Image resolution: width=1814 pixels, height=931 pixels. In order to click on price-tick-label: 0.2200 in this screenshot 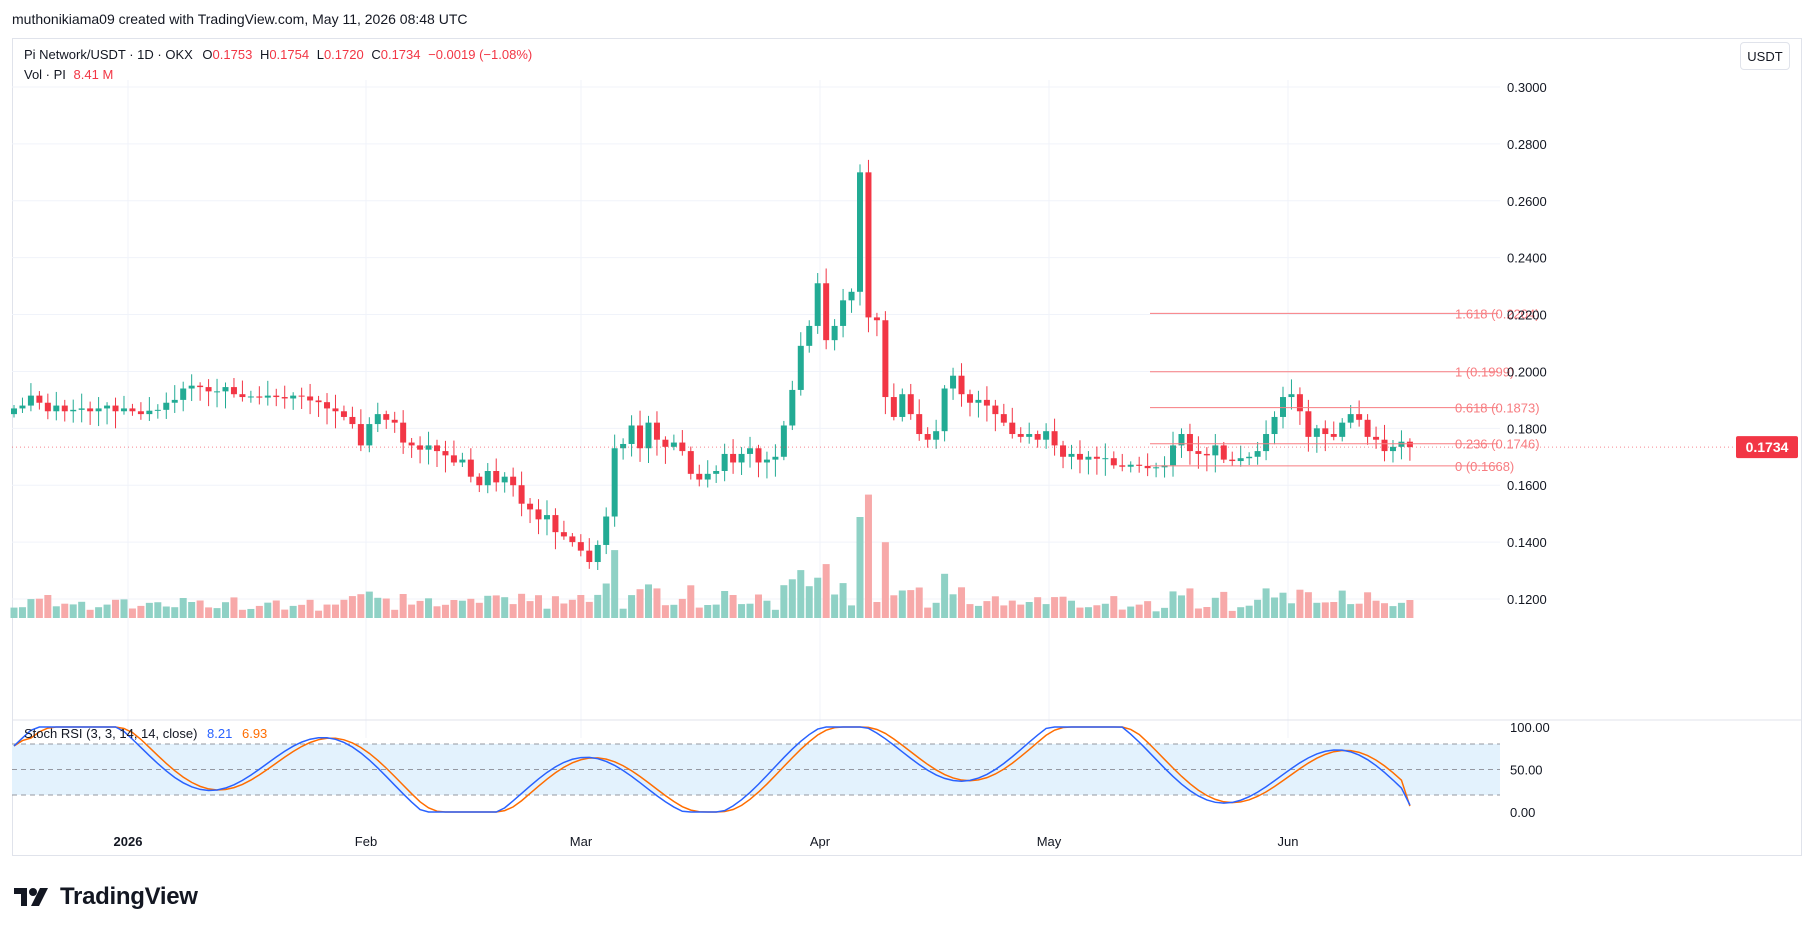, I will do `click(1527, 315)`.